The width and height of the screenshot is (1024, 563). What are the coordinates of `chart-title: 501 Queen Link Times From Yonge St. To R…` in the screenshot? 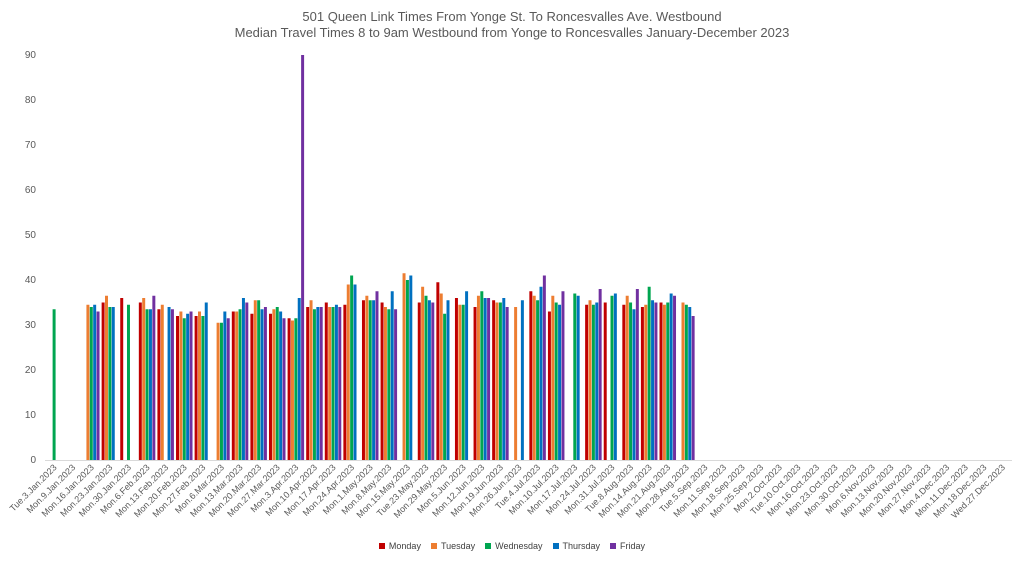 It's located at (512, 16).